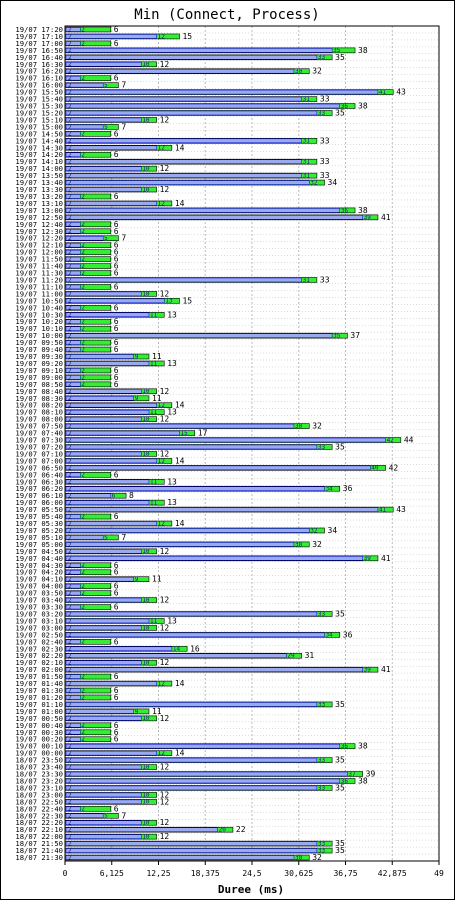  What do you see at coordinates (205, 873) in the screenshot?
I see `x-tick-label: 18,375` at bounding box center [205, 873].